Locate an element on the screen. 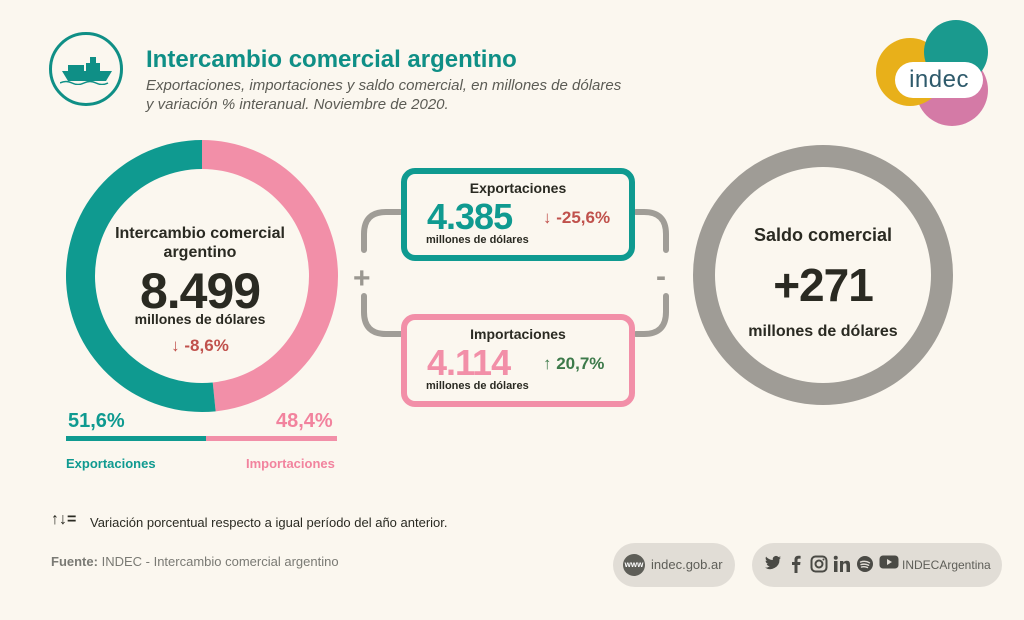  page-title: Intercambio comercial argentino is located at coordinates (331, 59).